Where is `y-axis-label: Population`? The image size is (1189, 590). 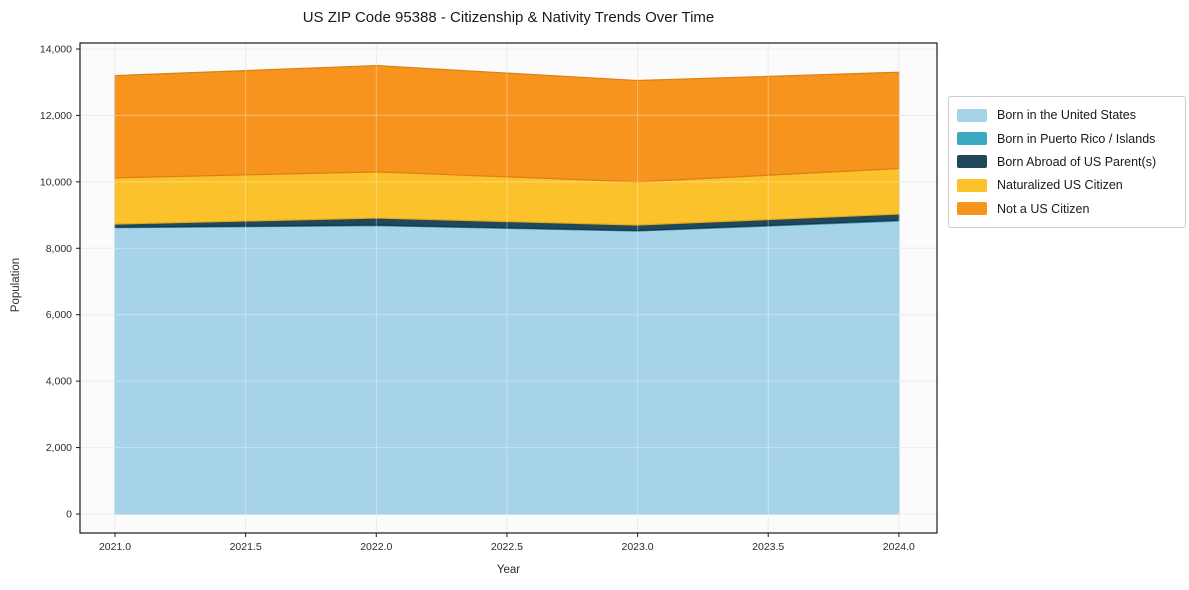
y-axis-label: Population is located at coordinates (16, 285).